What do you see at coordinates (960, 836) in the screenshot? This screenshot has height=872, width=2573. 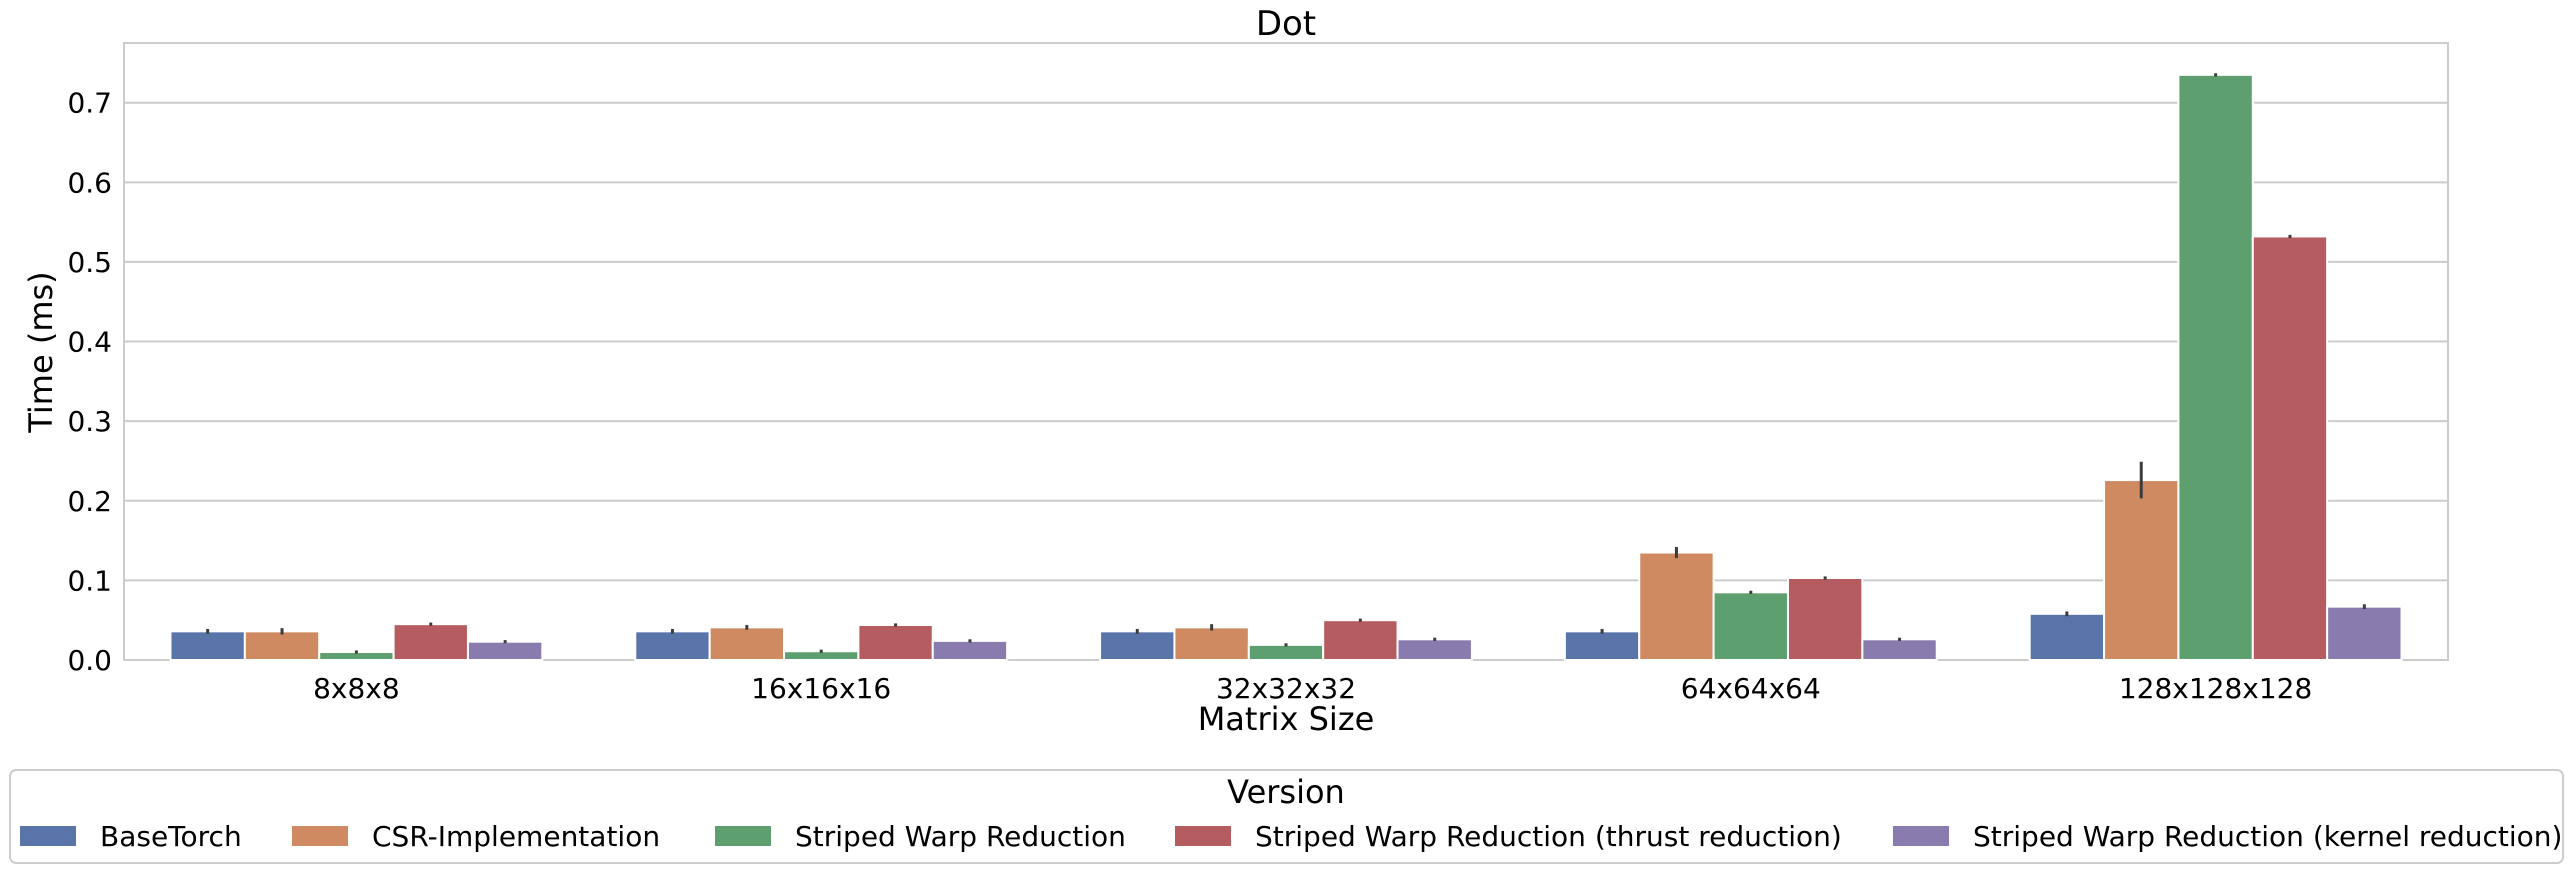 I see `legend-label: Striped Warp Reduction` at bounding box center [960, 836].